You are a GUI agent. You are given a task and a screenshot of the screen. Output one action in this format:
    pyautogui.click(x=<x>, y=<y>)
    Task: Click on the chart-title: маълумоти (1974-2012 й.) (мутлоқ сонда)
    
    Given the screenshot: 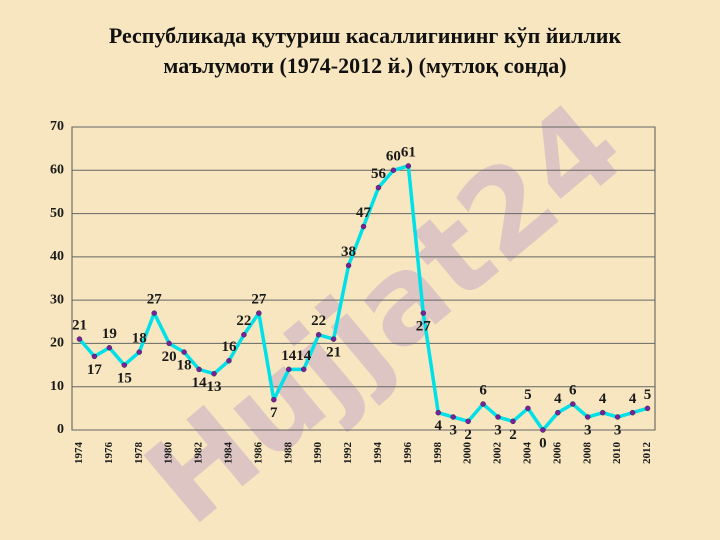 What is the action you would take?
    pyautogui.click(x=364, y=65)
    